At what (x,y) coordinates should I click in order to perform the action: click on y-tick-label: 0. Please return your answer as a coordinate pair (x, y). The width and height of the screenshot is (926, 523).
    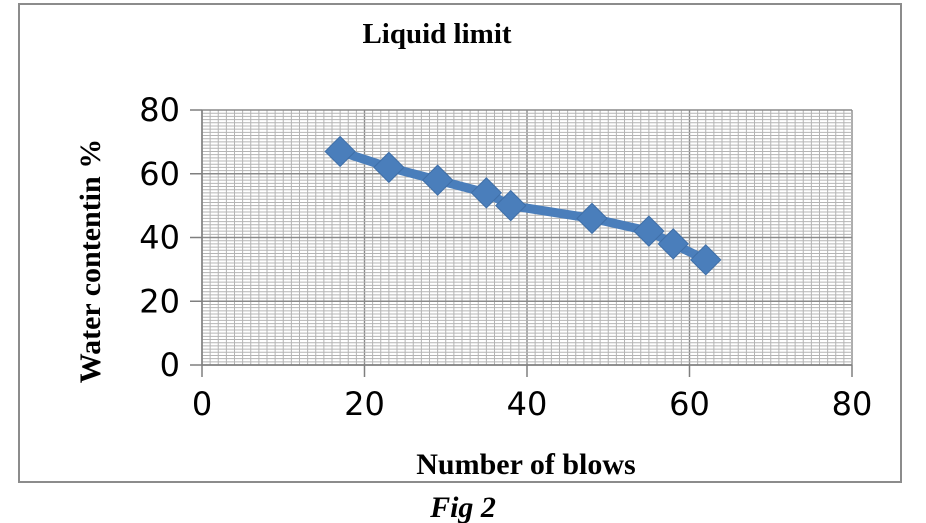
    Looking at the image, I should click on (170, 365).